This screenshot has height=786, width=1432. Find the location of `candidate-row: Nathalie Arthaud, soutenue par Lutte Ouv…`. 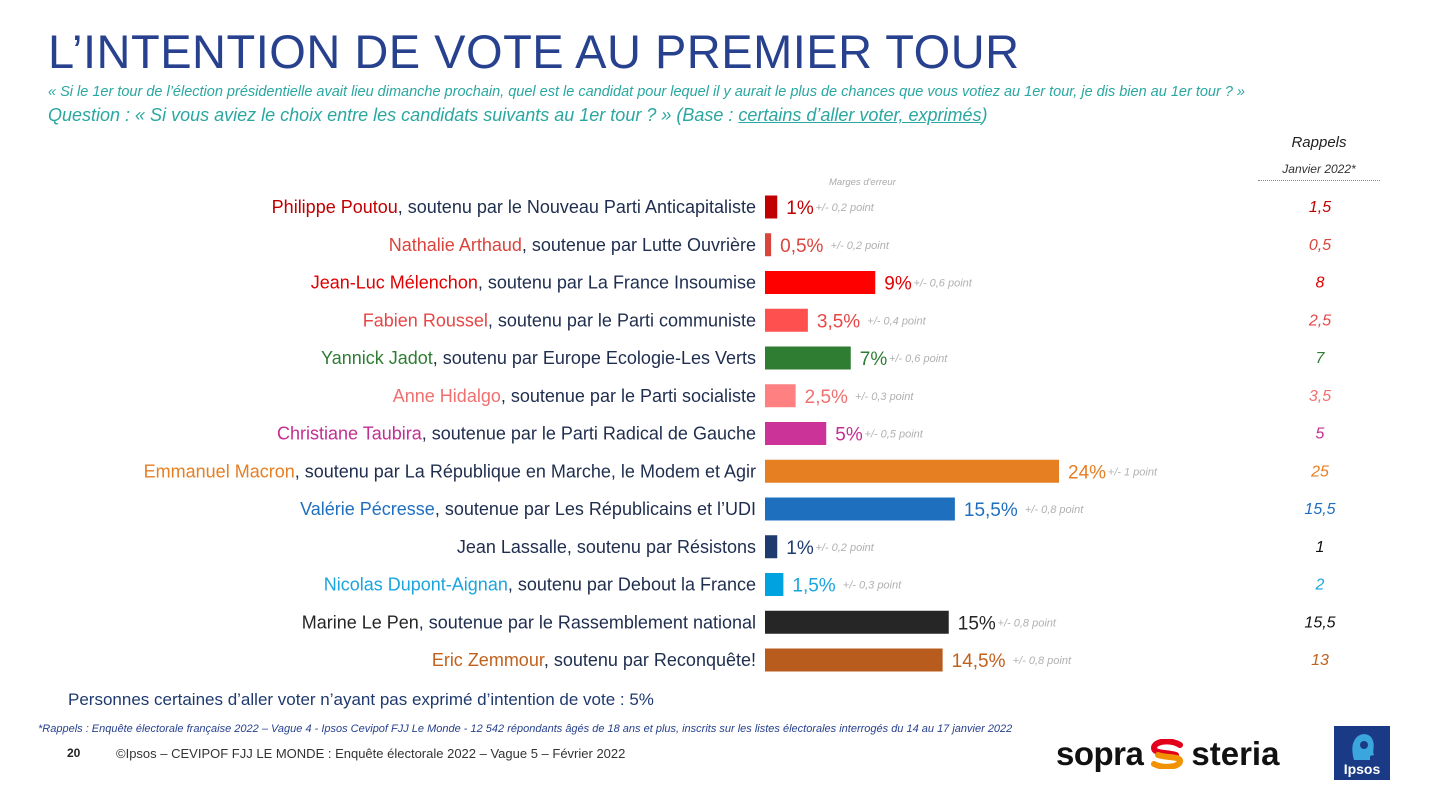

candidate-row: Nathalie Arthaud, soutenue par Lutte Ouv… is located at coordinates (860, 245).